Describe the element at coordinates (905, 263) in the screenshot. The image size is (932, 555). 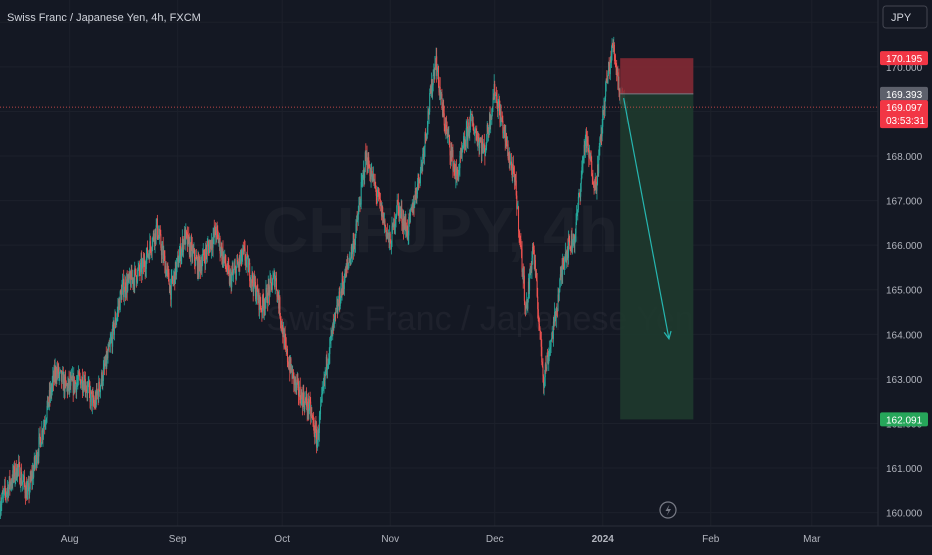
I see `price-scale` at that location.